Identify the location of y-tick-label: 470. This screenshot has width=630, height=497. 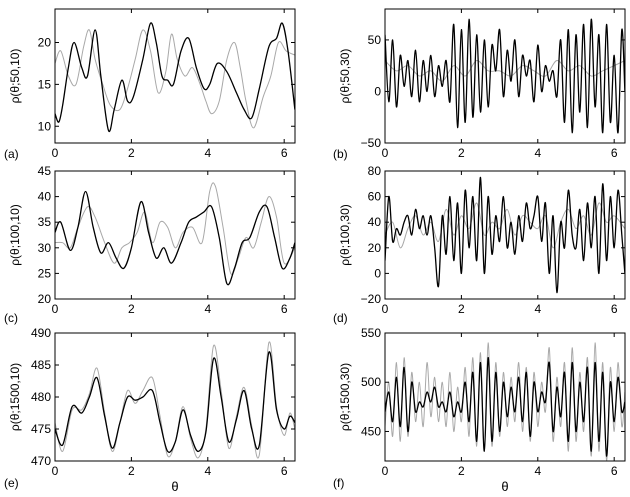
(41, 461).